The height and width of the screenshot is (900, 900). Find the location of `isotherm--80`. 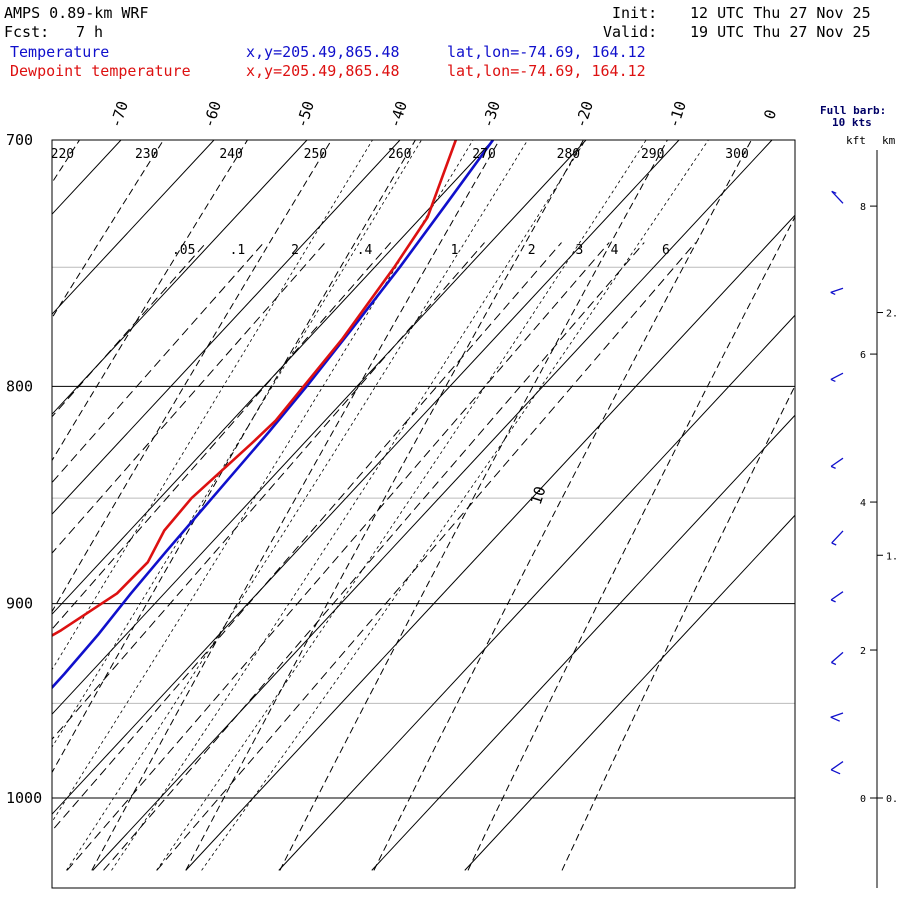

isotherm--80 is located at coordinates (14, 505).